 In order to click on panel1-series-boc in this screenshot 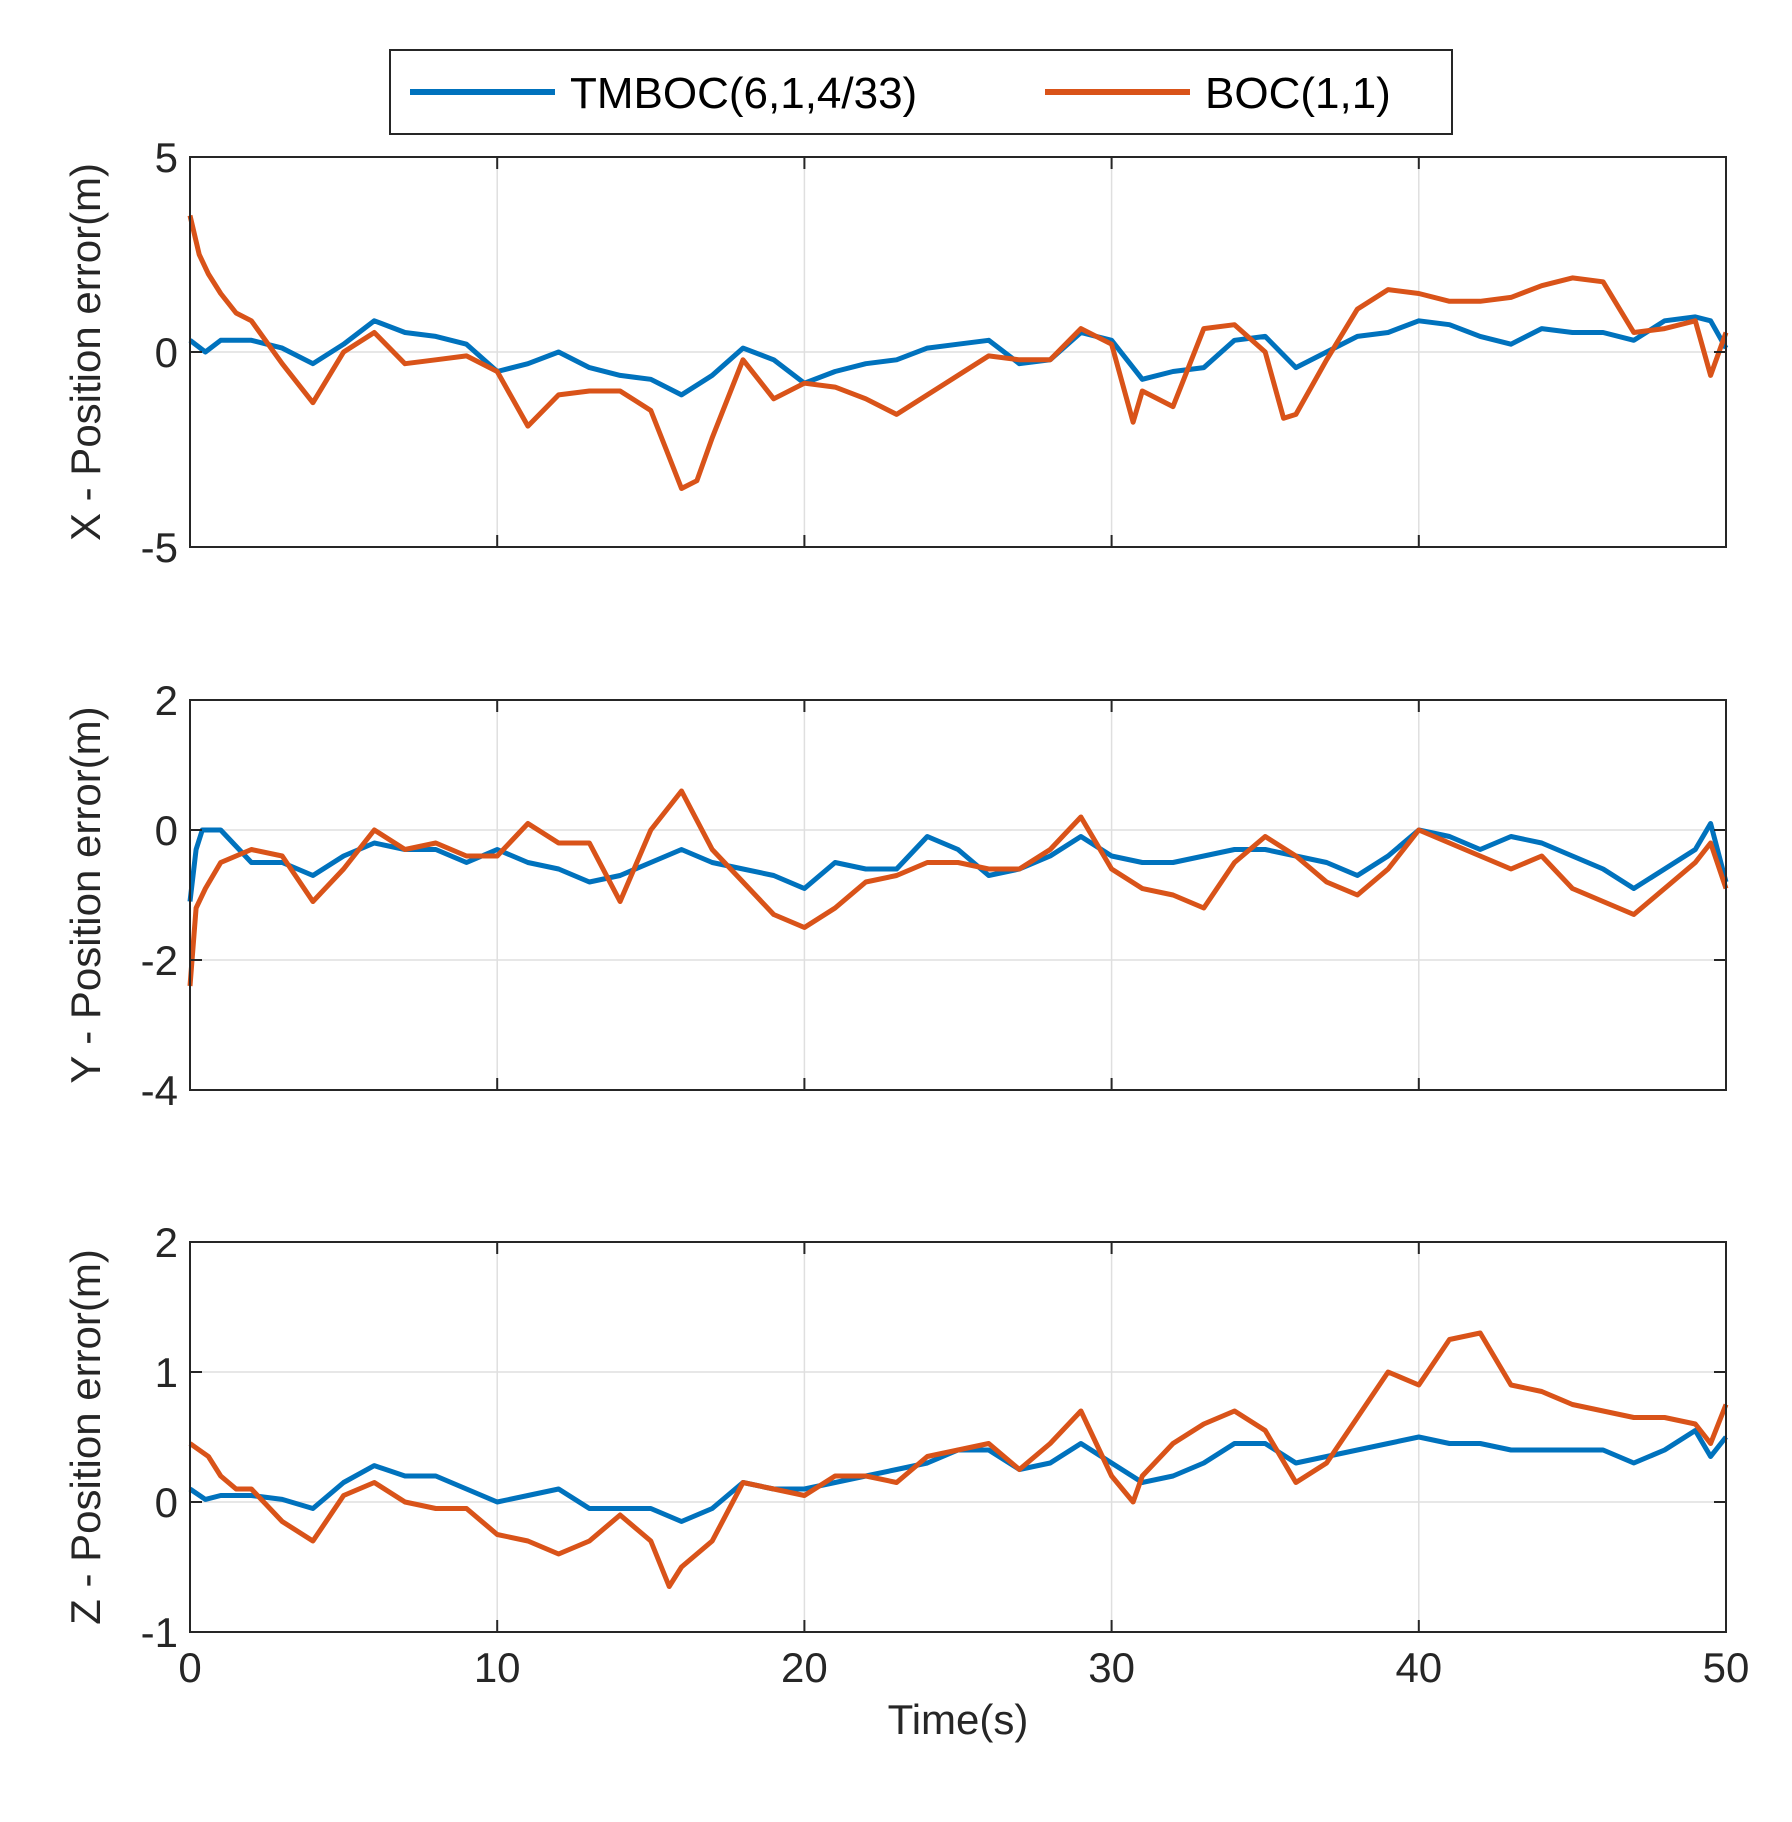, I will do `click(958, 887)`.